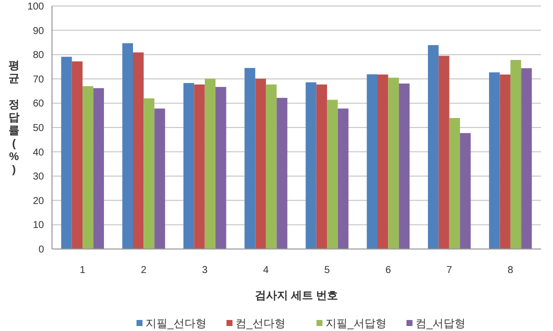 The image size is (553, 331). Describe the element at coordinates (143, 270) in the screenshot. I see `x-tick-label: 2` at that location.